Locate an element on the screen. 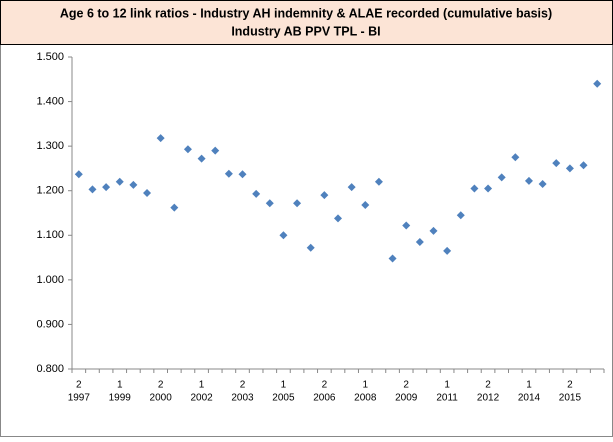  y-tick-label: 1.400 is located at coordinates (50, 101).